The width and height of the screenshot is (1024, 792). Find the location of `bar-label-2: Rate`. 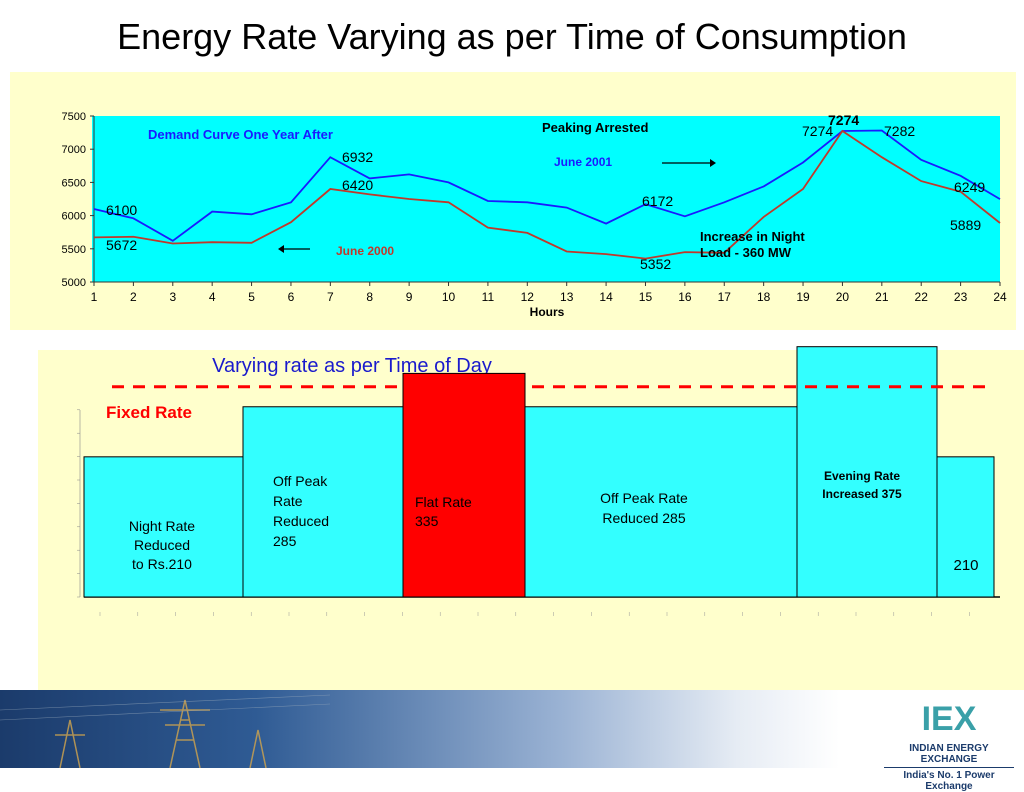

bar-label-2: Rate is located at coordinates (288, 501).